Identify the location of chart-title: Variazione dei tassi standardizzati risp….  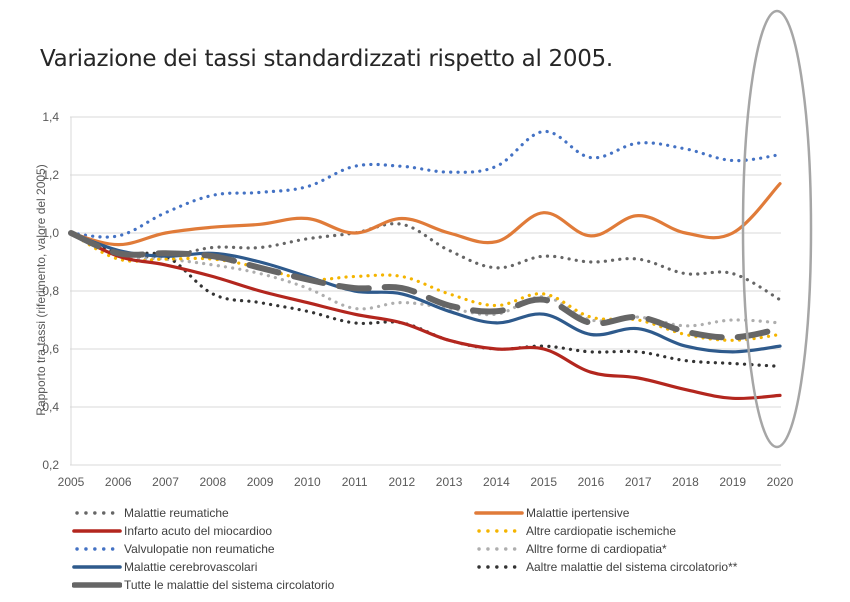
(326, 59).